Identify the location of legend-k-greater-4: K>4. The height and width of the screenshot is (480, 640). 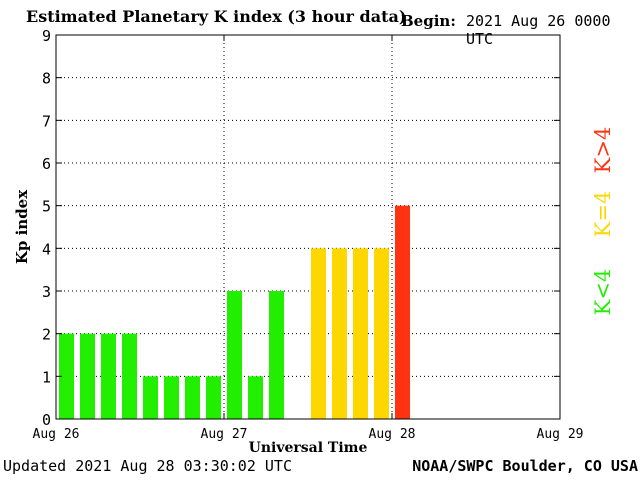
(603, 150).